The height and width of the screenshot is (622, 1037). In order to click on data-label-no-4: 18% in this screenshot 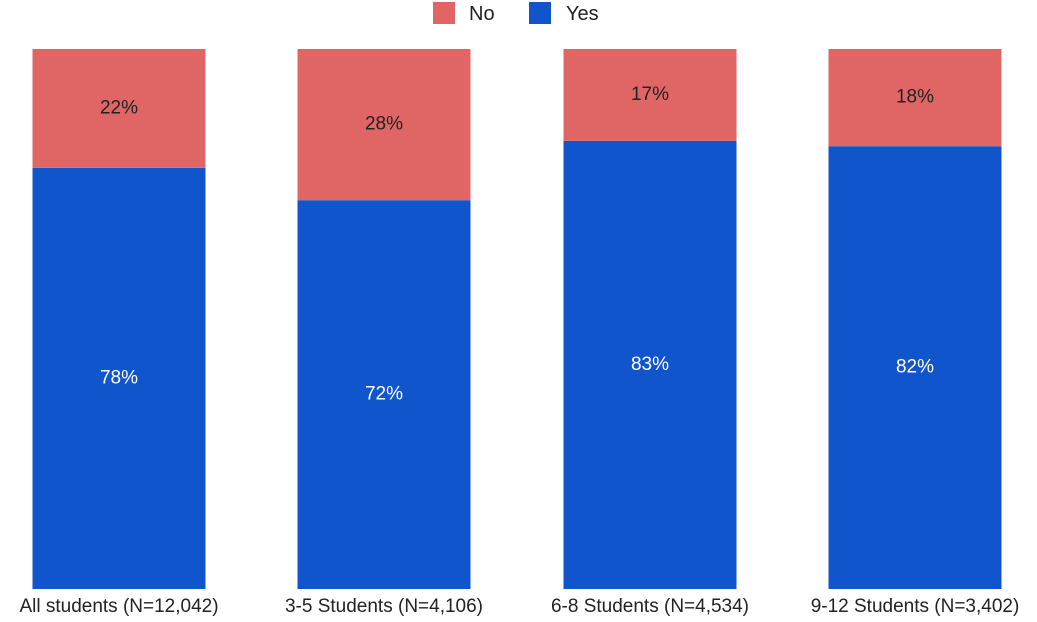, I will do `click(915, 97)`.